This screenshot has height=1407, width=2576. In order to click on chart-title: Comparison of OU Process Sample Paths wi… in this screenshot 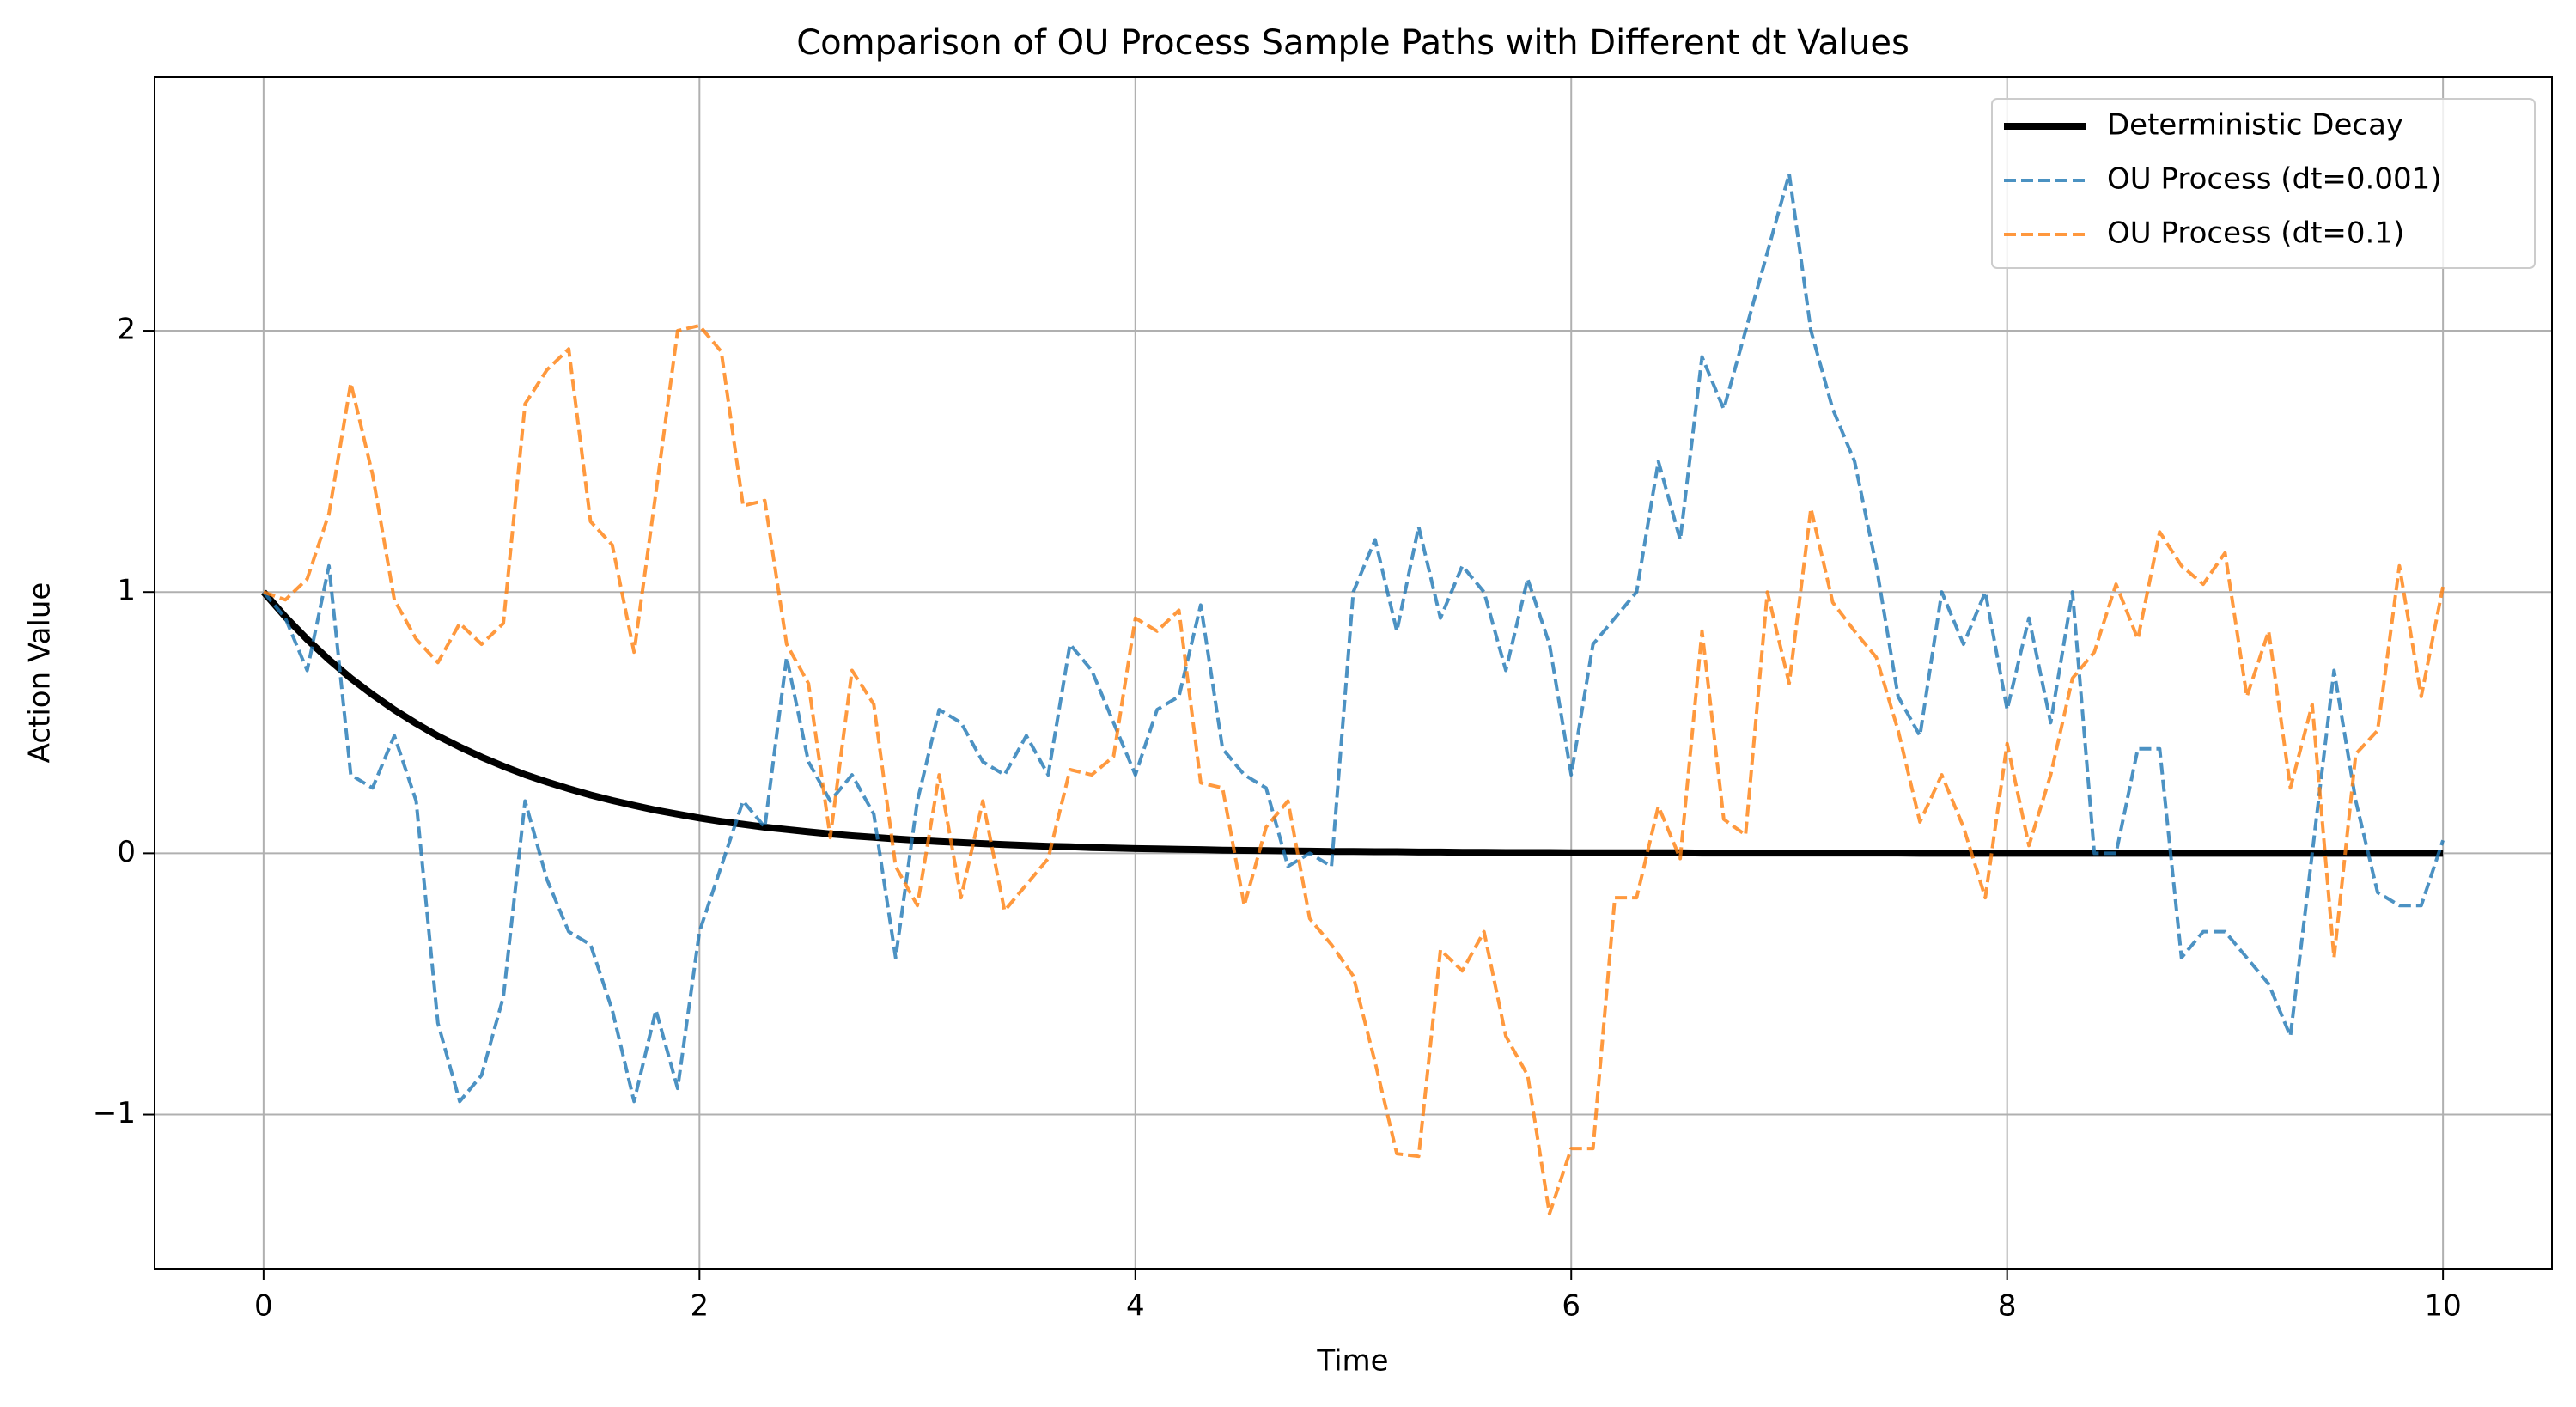, I will do `click(1352, 43)`.